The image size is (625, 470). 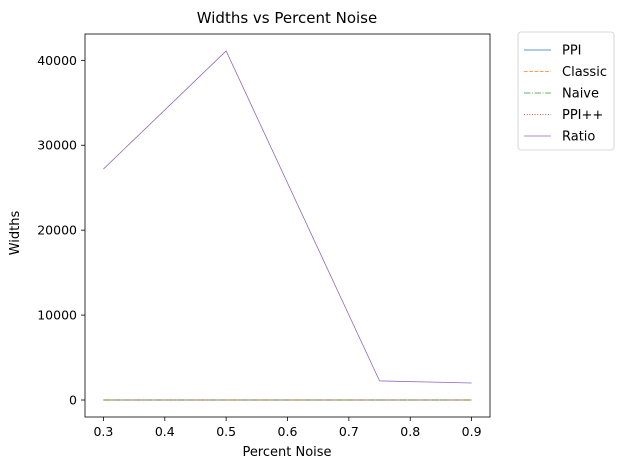 I want to click on y-axis-label: Widths, so click(x=15, y=233).